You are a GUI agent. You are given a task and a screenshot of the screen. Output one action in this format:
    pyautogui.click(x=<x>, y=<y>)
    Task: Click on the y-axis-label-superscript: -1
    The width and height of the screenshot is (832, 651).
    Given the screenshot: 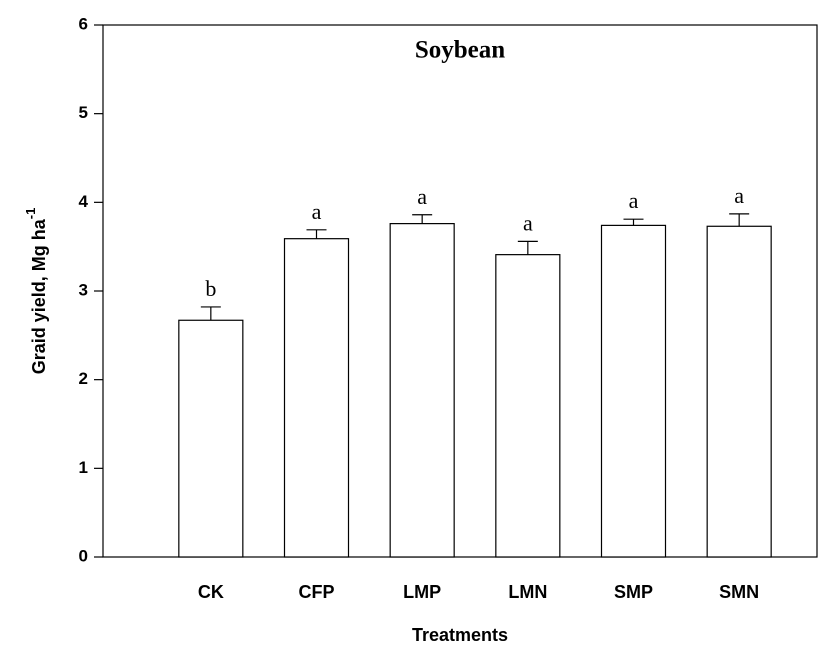 What is the action you would take?
    pyautogui.click(x=30, y=214)
    